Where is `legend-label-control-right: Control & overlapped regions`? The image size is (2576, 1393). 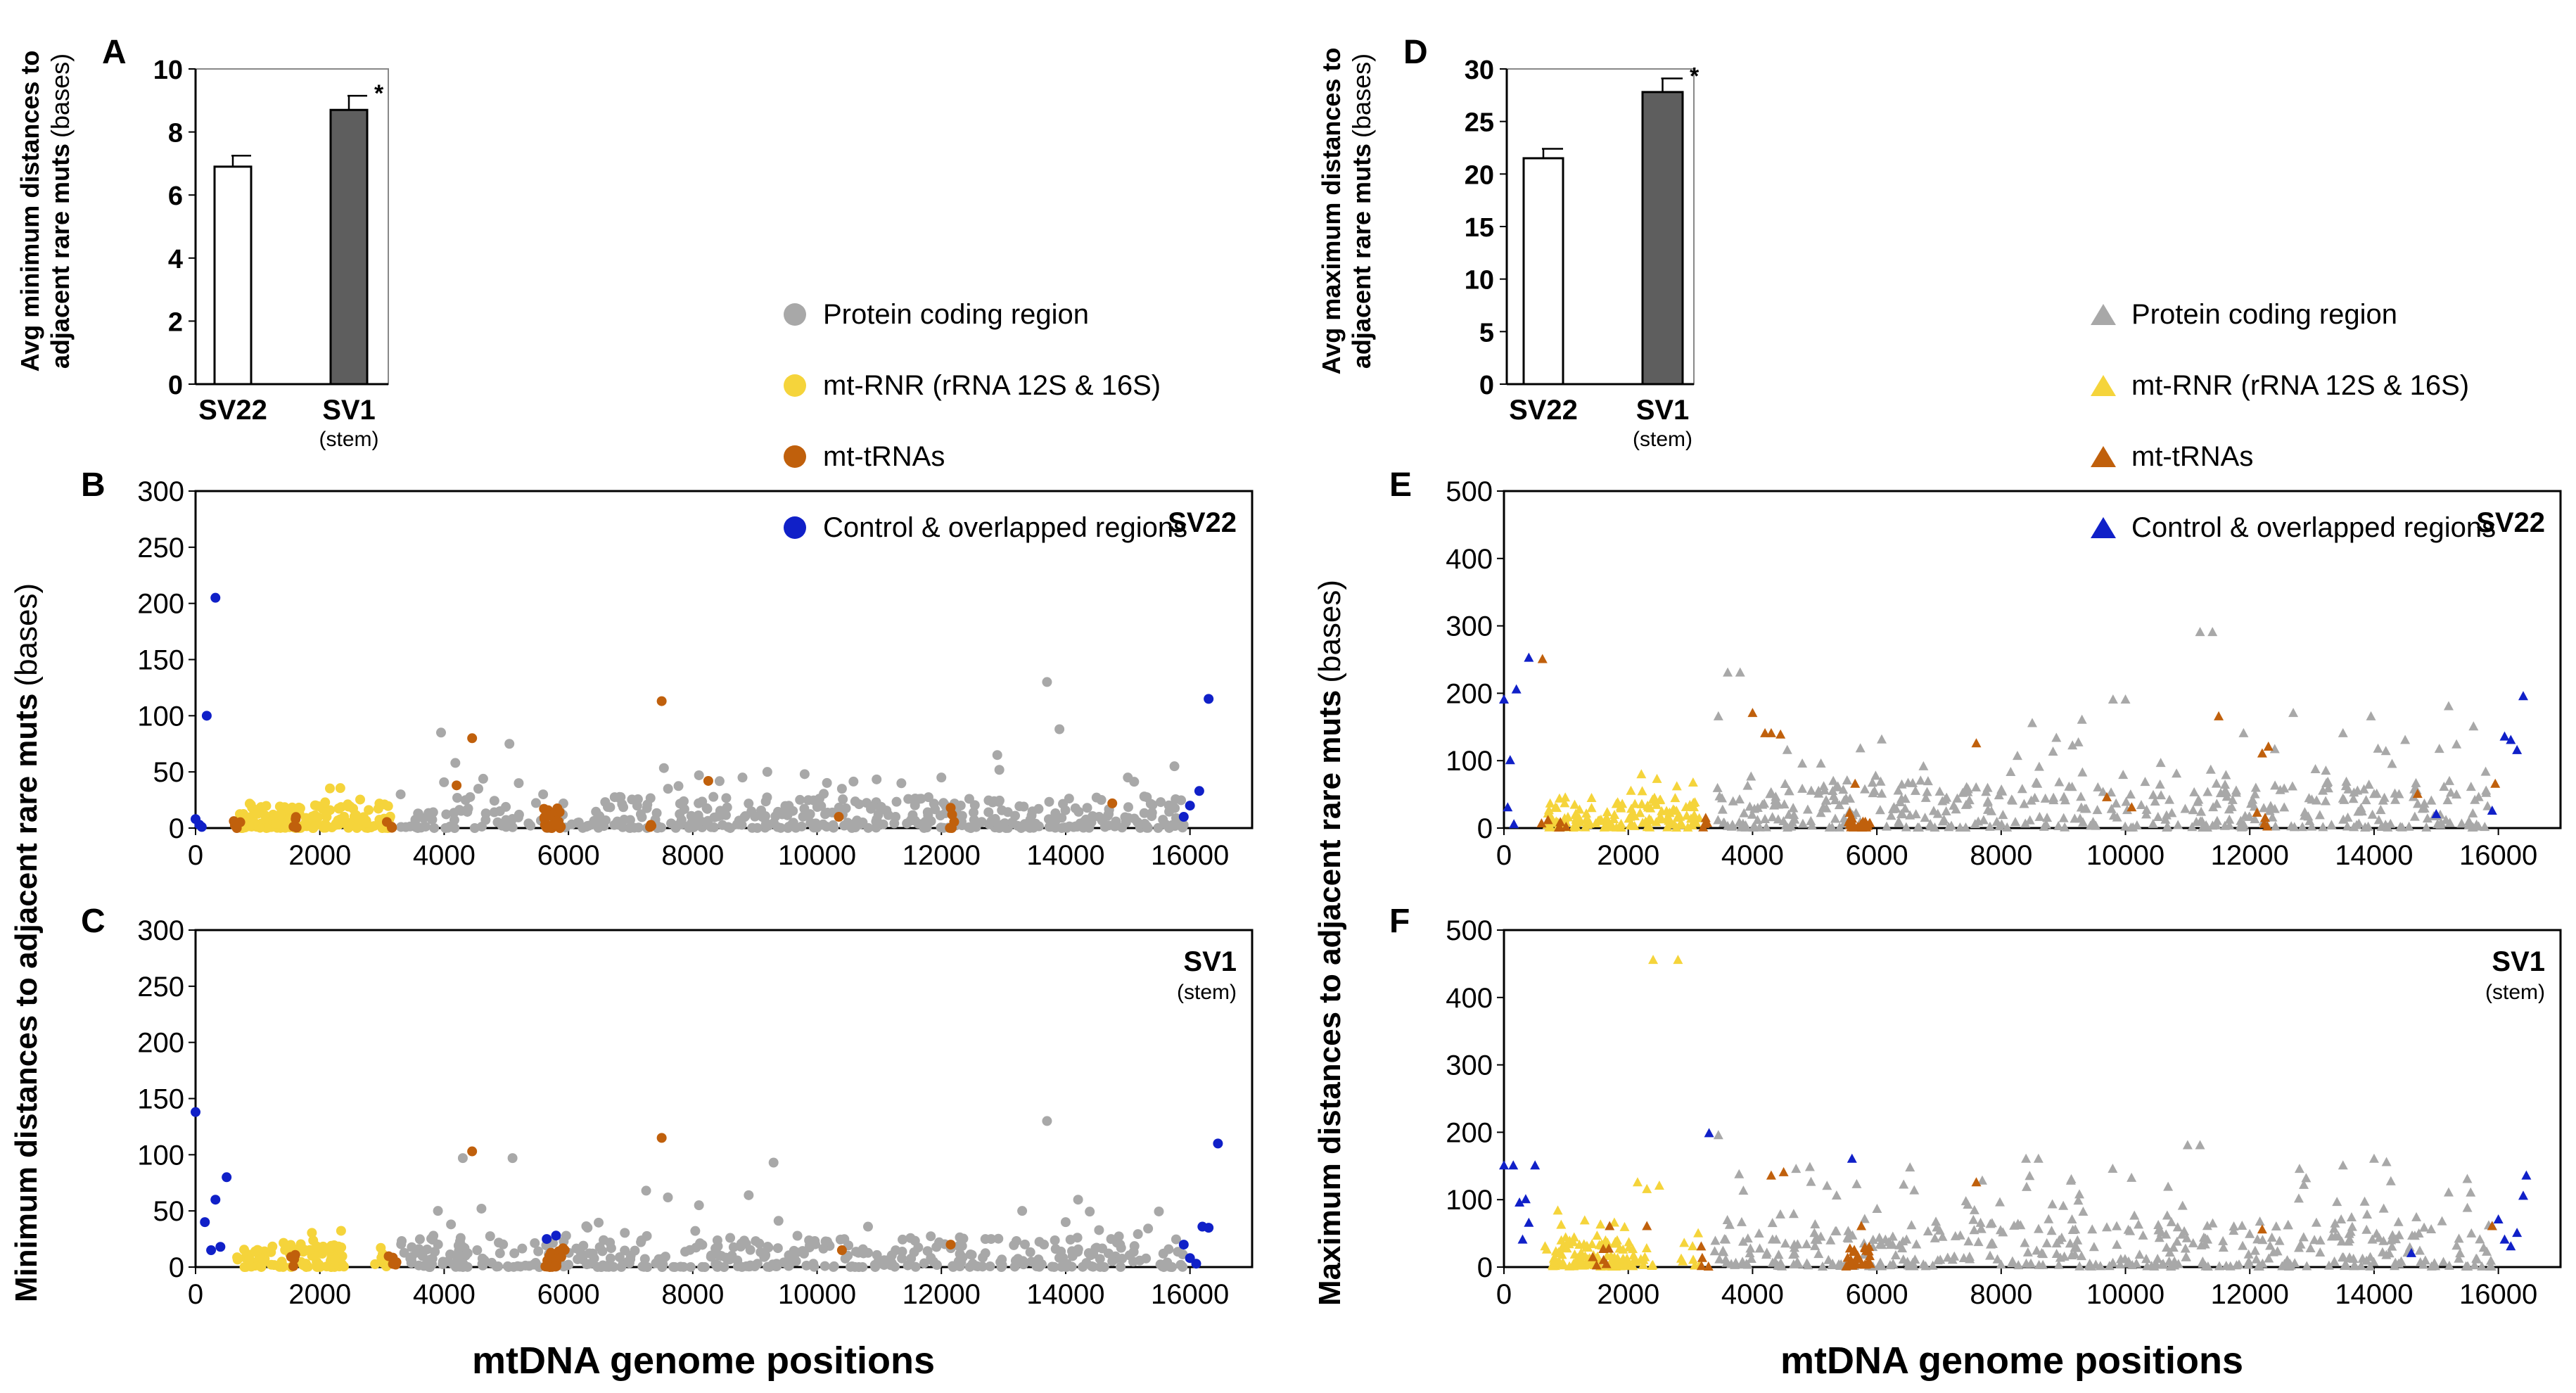 legend-label-control-right: Control & overlapped regions is located at coordinates (2313, 527).